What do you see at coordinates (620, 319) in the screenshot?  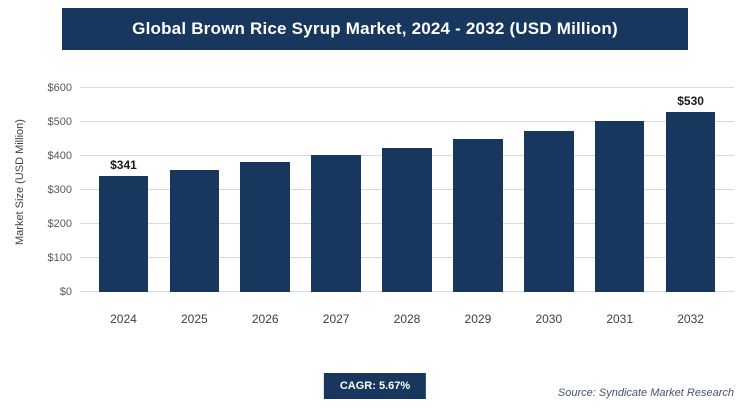 I see `x-axis-label: 2031` at bounding box center [620, 319].